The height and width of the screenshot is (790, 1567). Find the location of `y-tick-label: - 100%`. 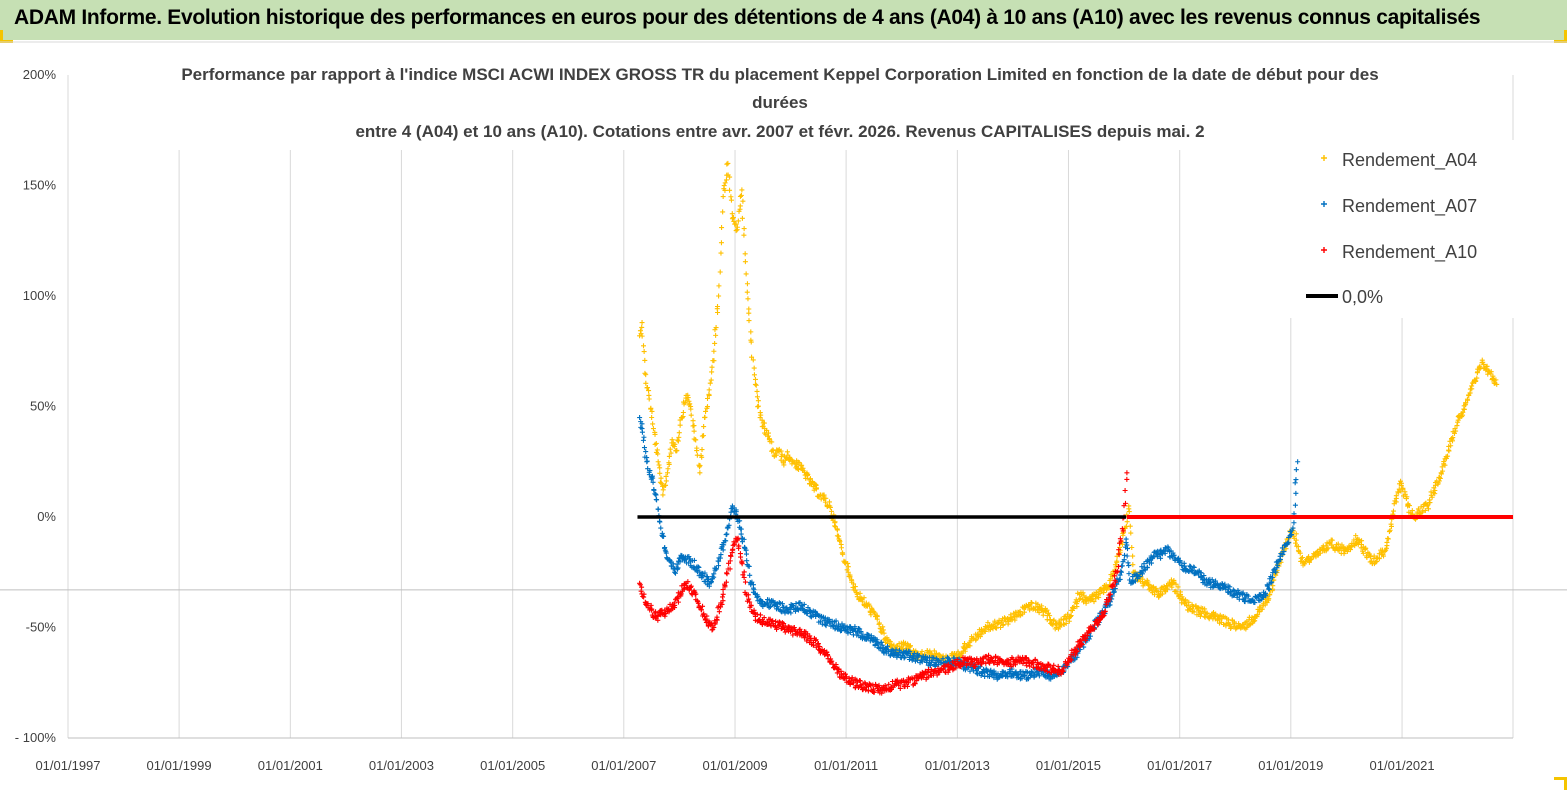

y-tick-label: - 100% is located at coordinates (36, 737).